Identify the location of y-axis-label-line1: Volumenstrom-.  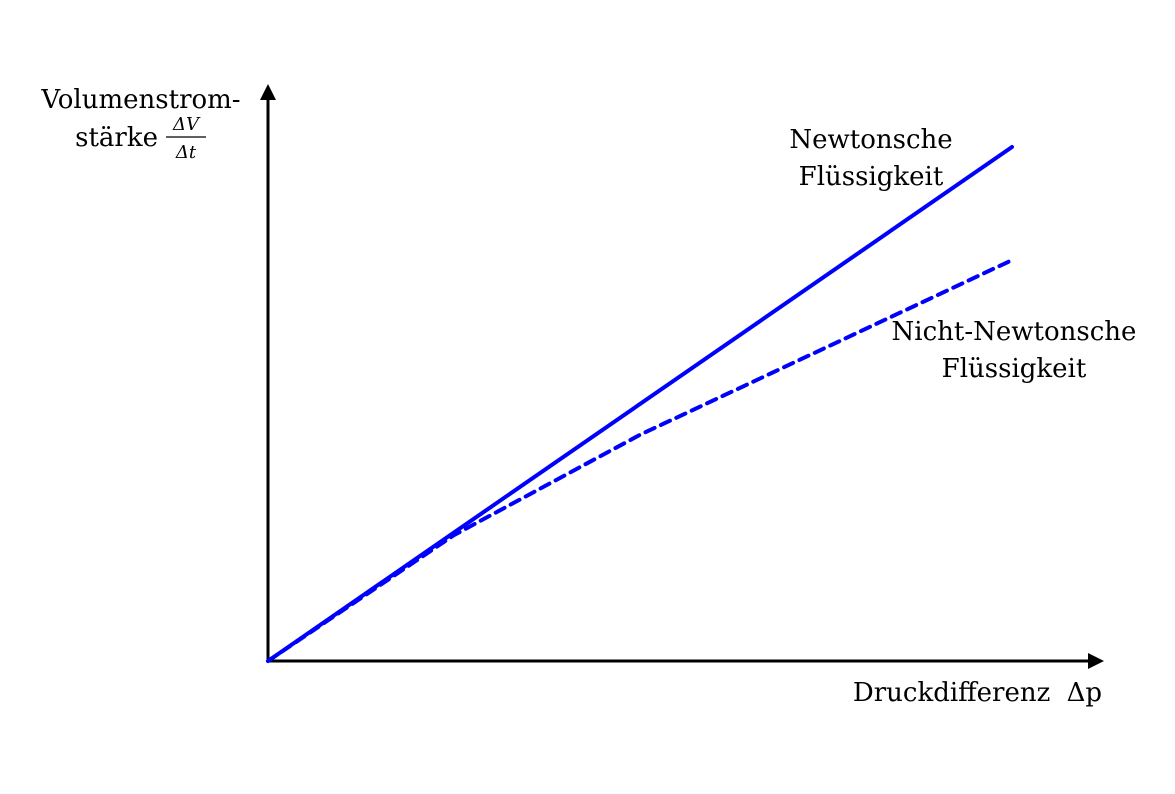
(140, 100).